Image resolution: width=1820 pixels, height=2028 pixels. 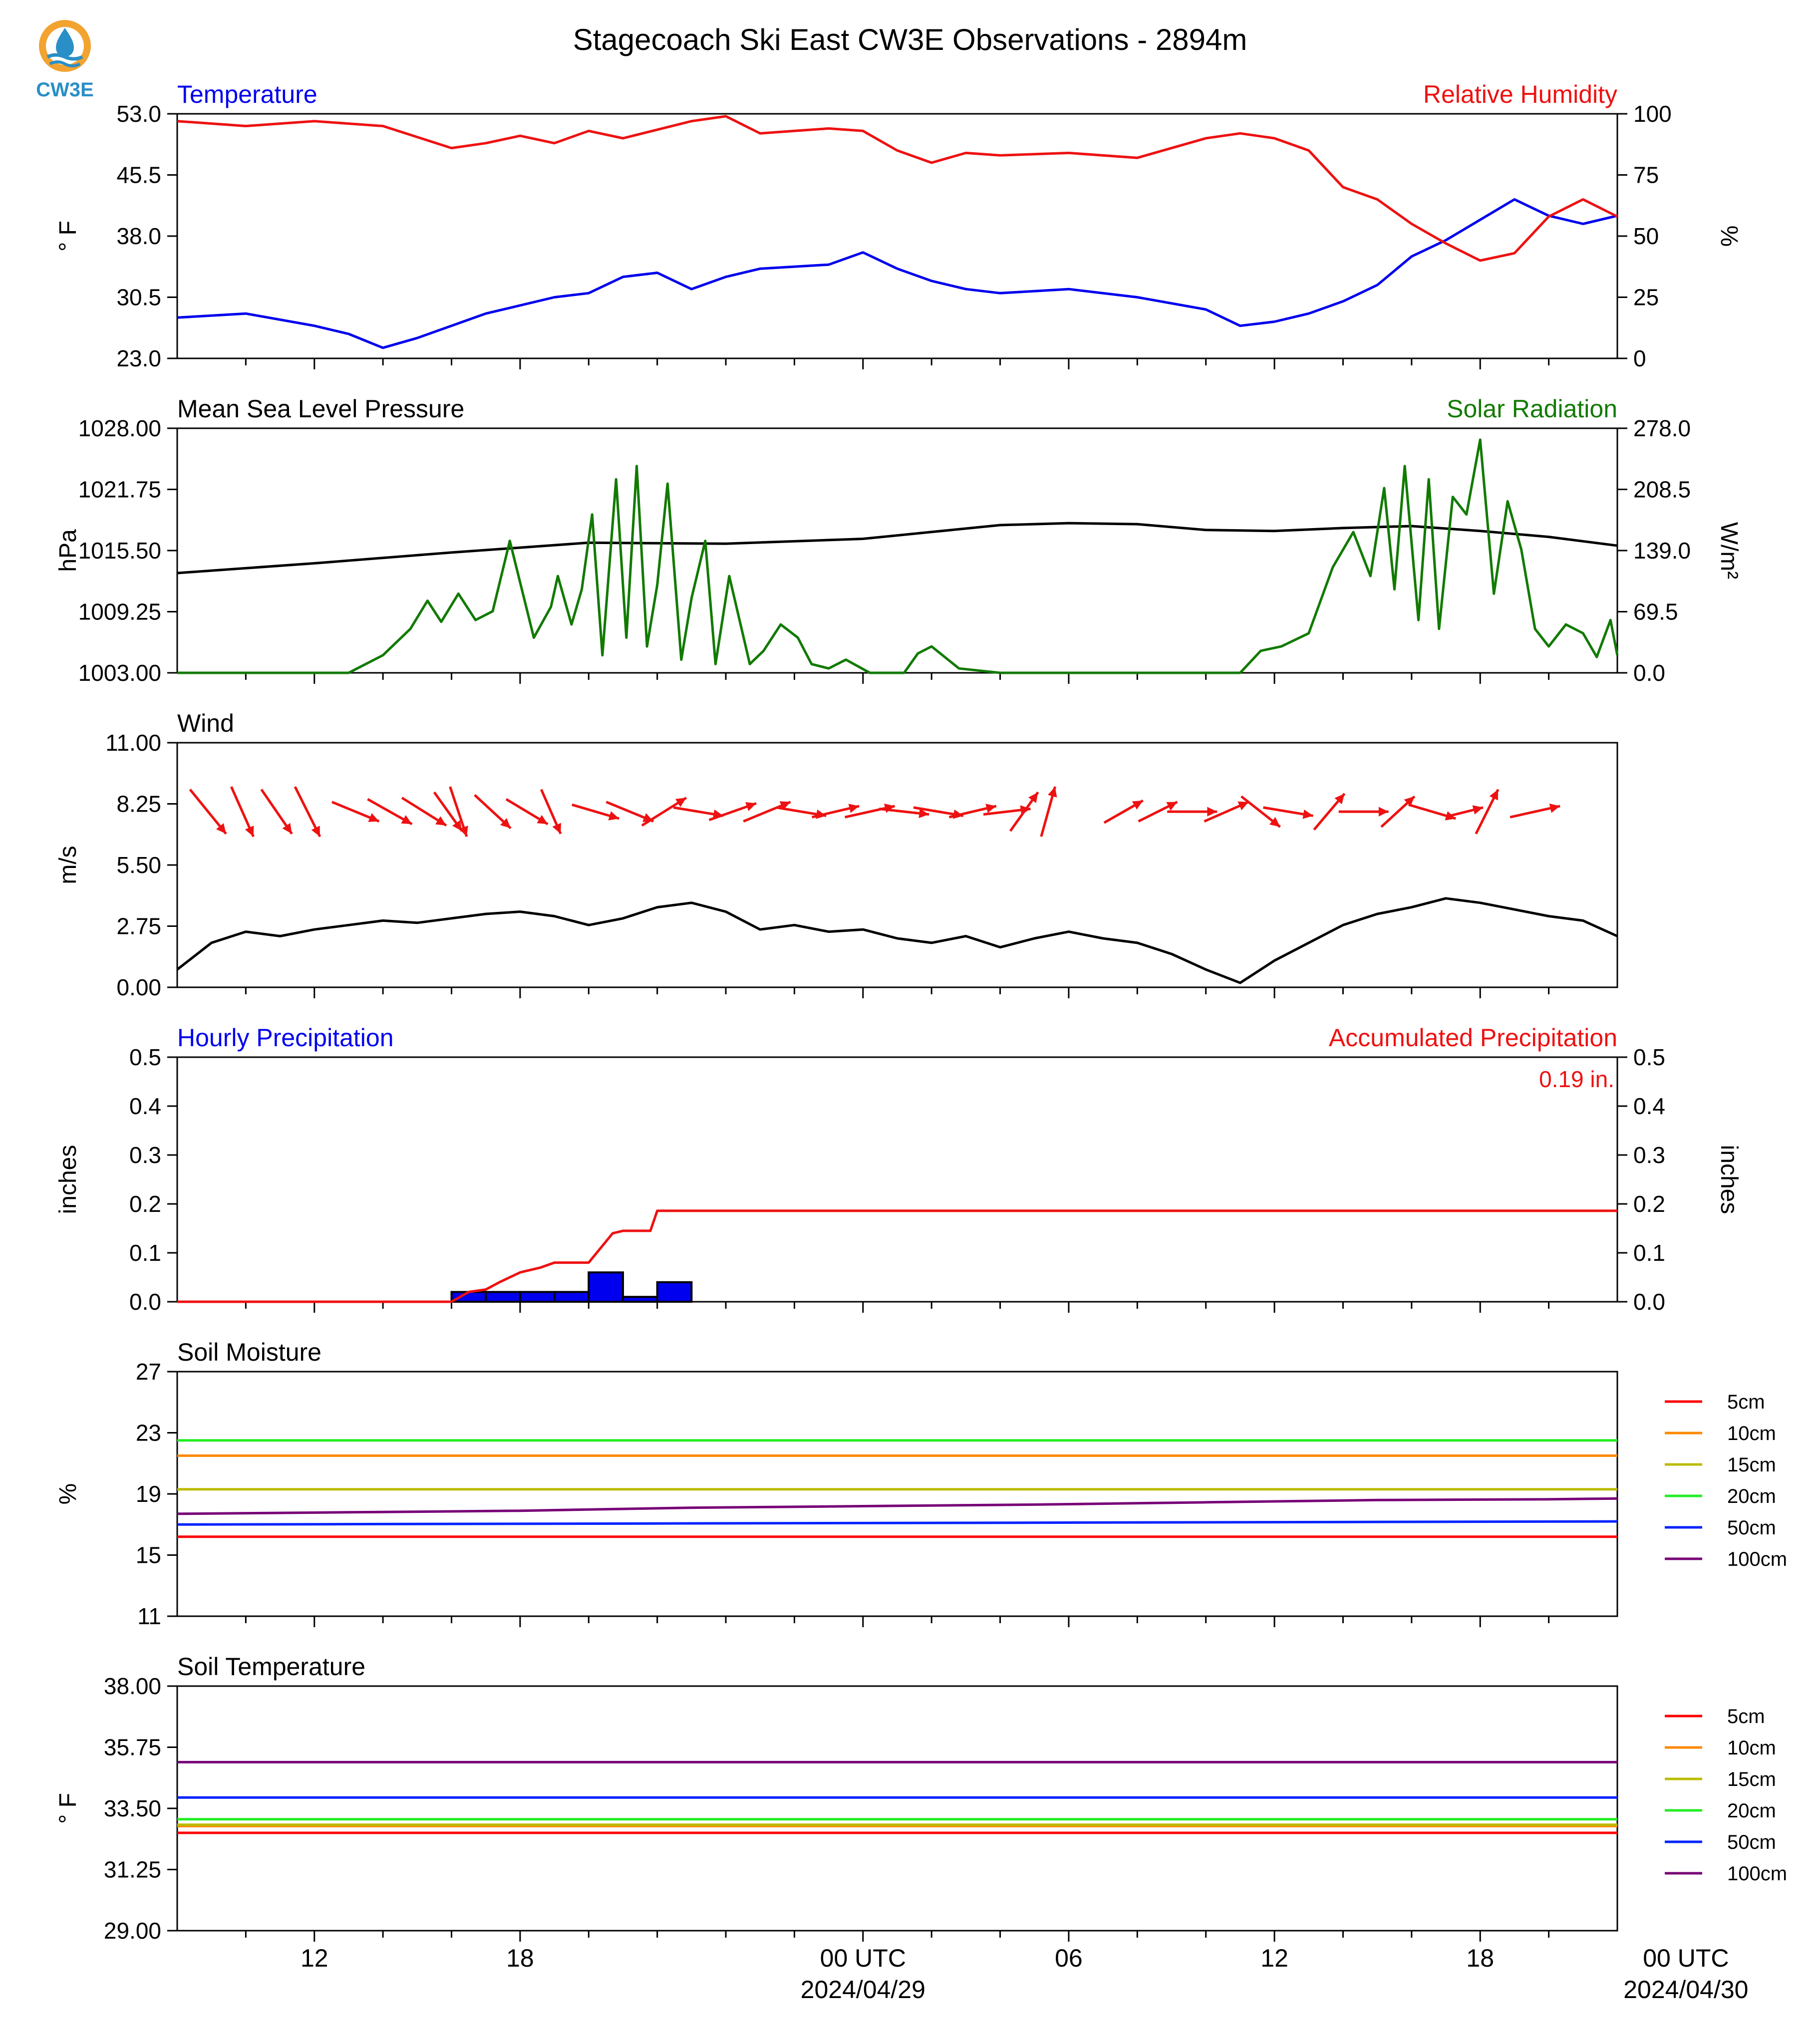 I want to click on plot-frame, so click(x=897, y=1179).